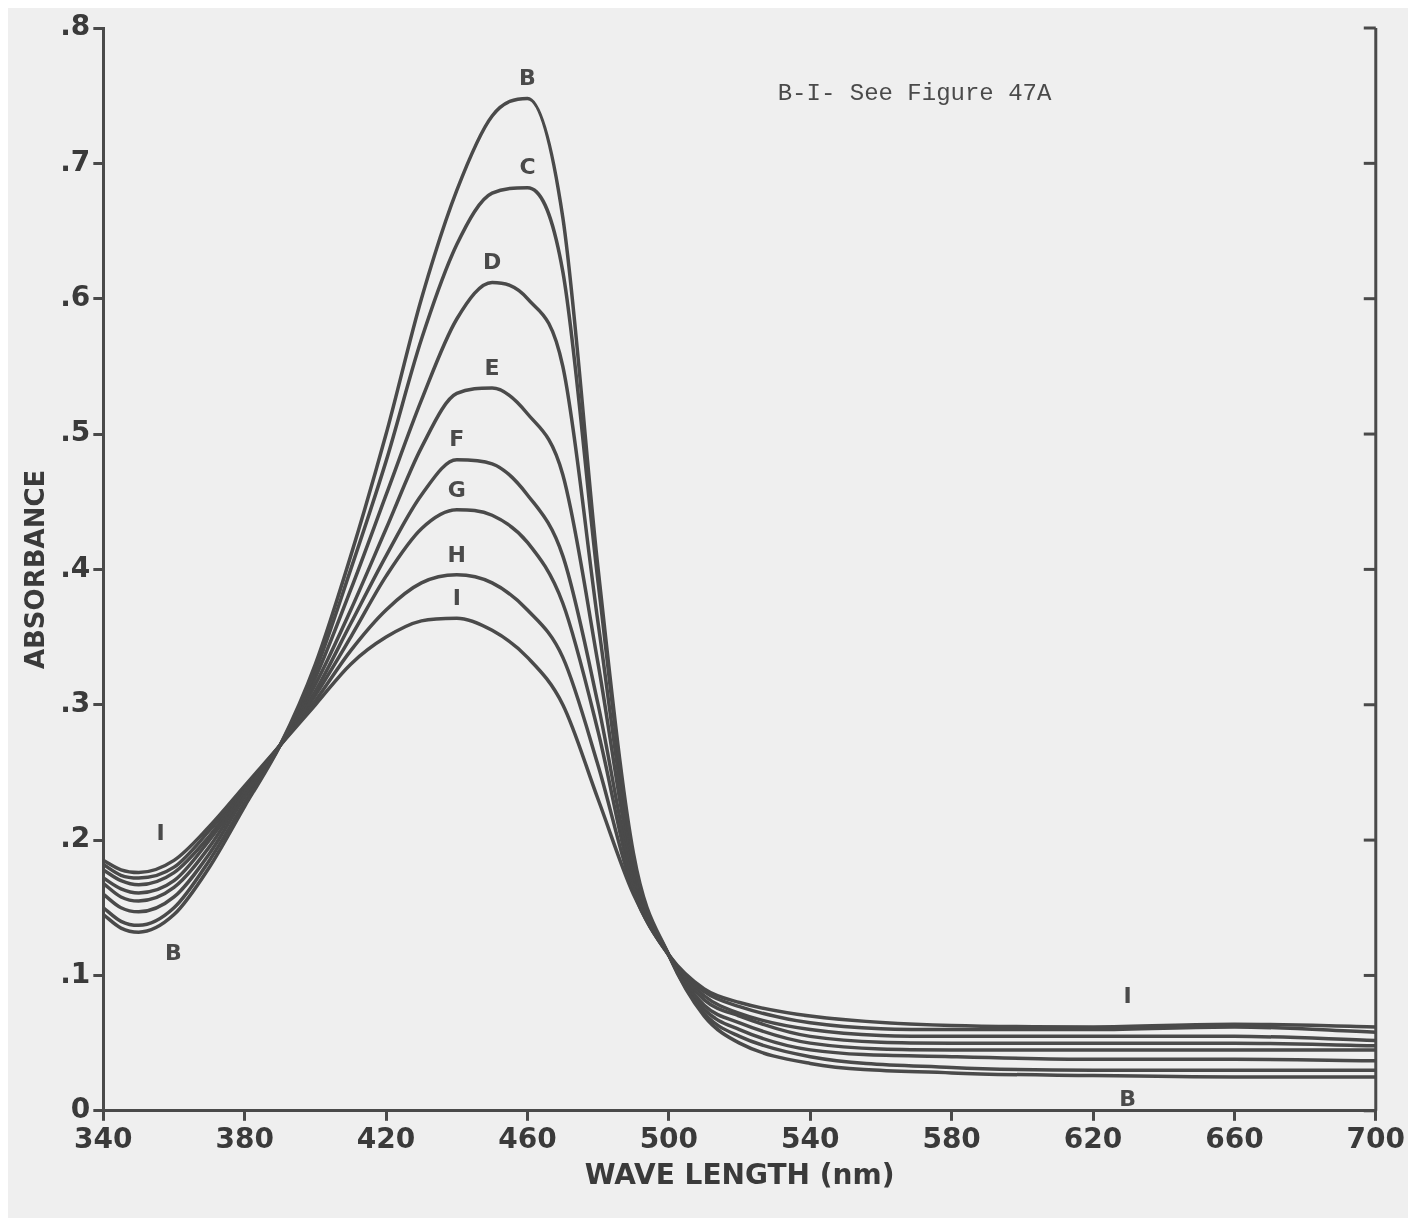 The image size is (1415, 1226). What do you see at coordinates (75, 296) in the screenshot?
I see `y-tick-label: .6` at bounding box center [75, 296].